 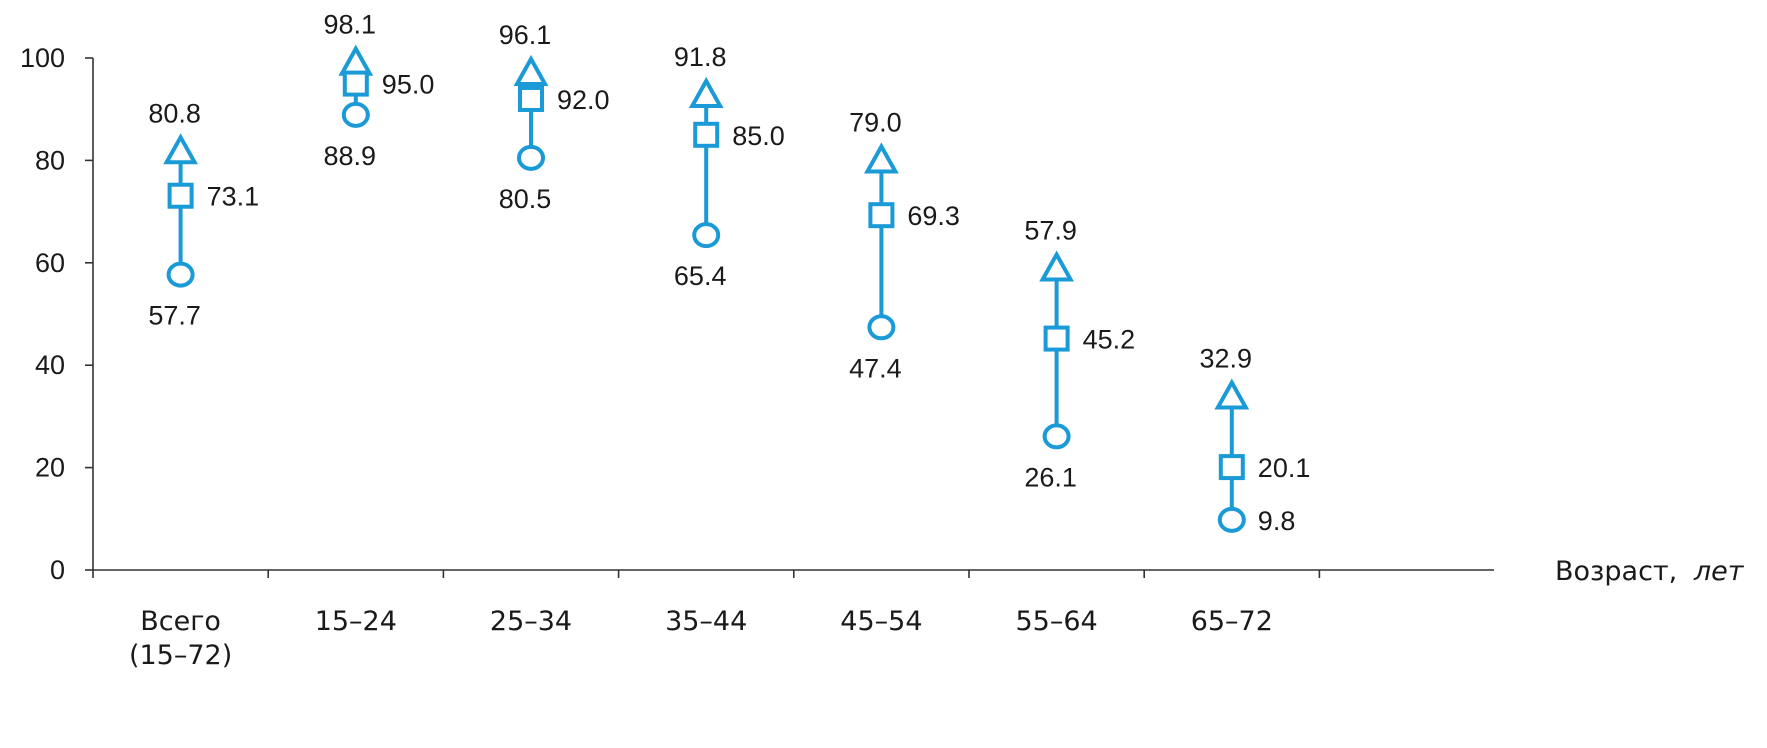 What do you see at coordinates (1226, 359) in the screenshot?
I see `triangle-value-label: 32.9` at bounding box center [1226, 359].